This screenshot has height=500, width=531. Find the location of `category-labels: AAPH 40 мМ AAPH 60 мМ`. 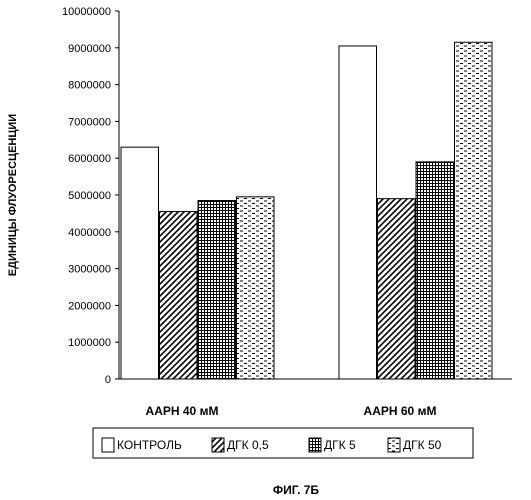

category-labels: AAPH 40 мМ AAPH 60 мМ is located at coordinates (291, 411).